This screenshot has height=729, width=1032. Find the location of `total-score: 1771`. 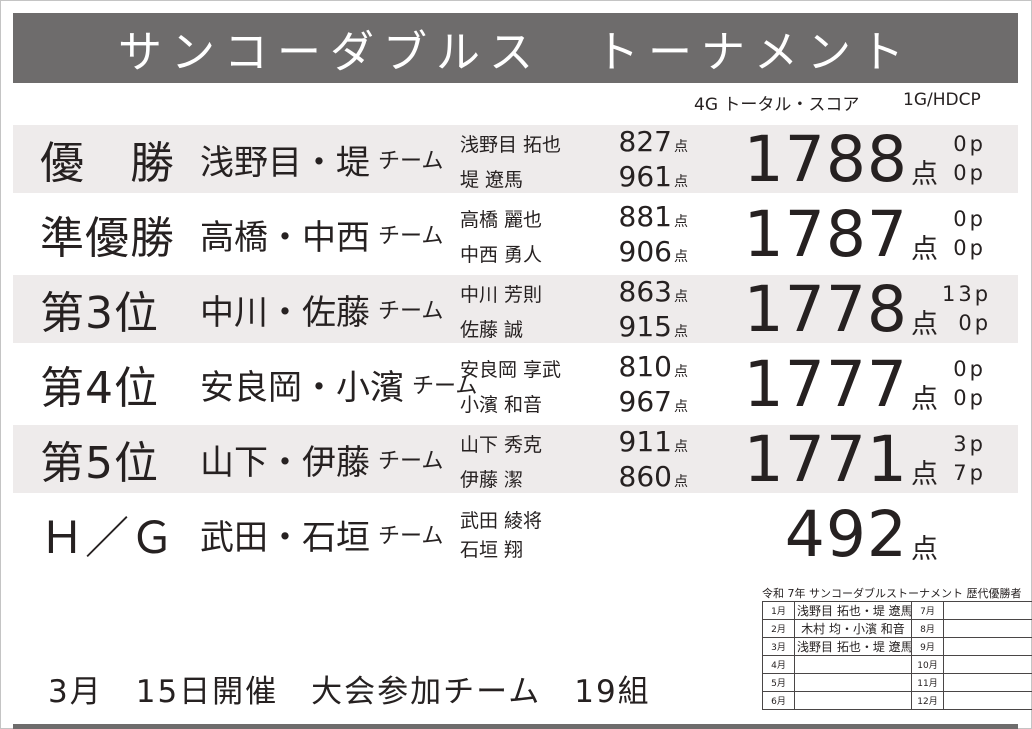

total-score: 1771 is located at coordinates (825, 459).